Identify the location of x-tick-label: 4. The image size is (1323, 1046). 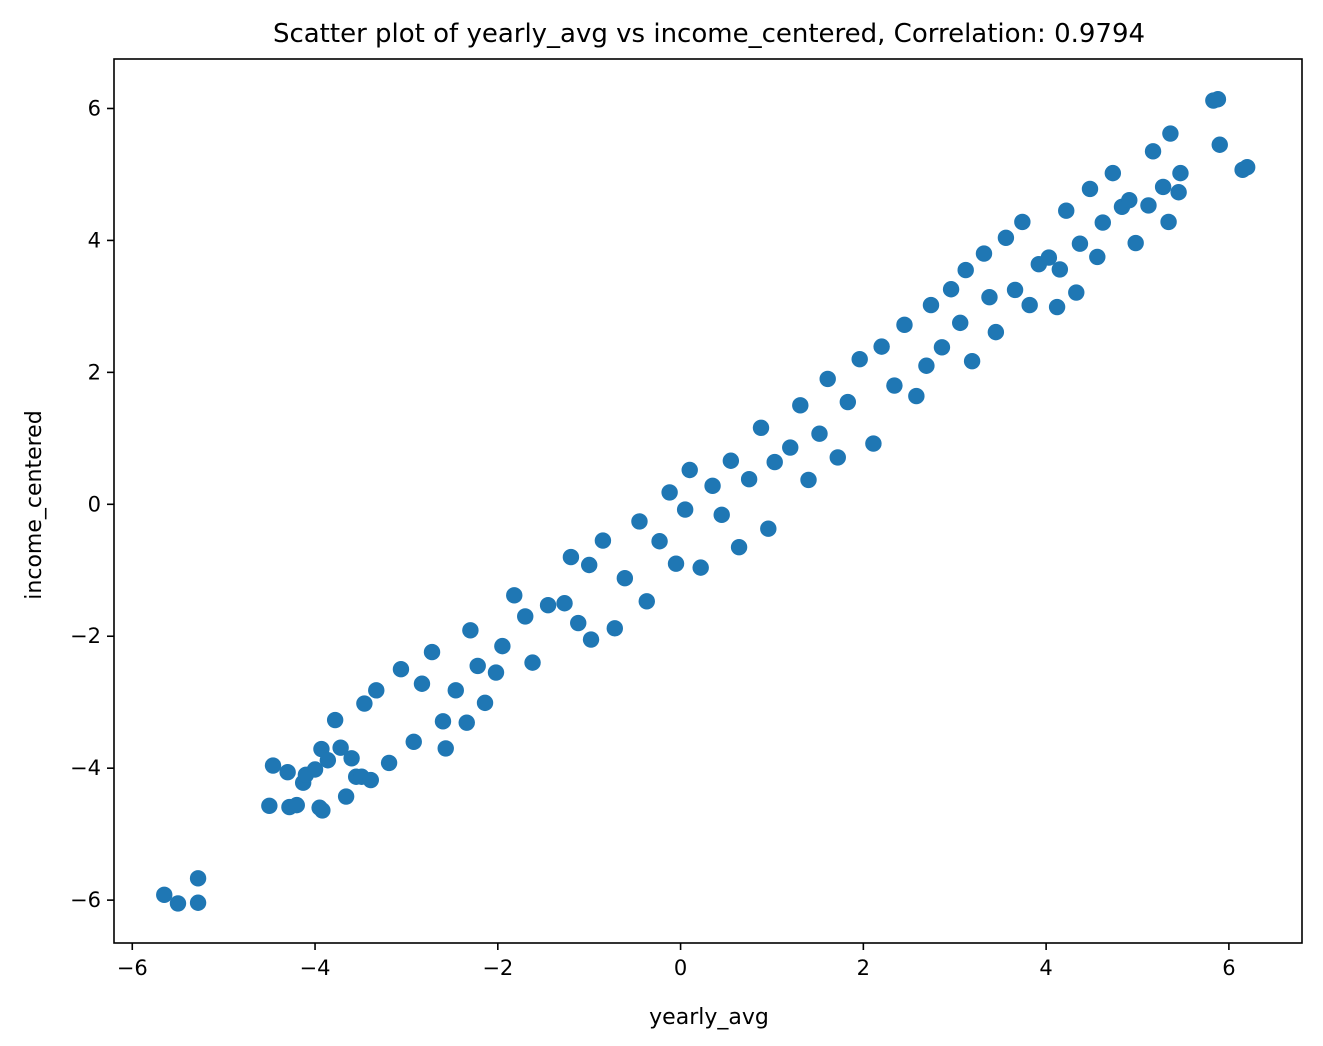
(1045, 968).